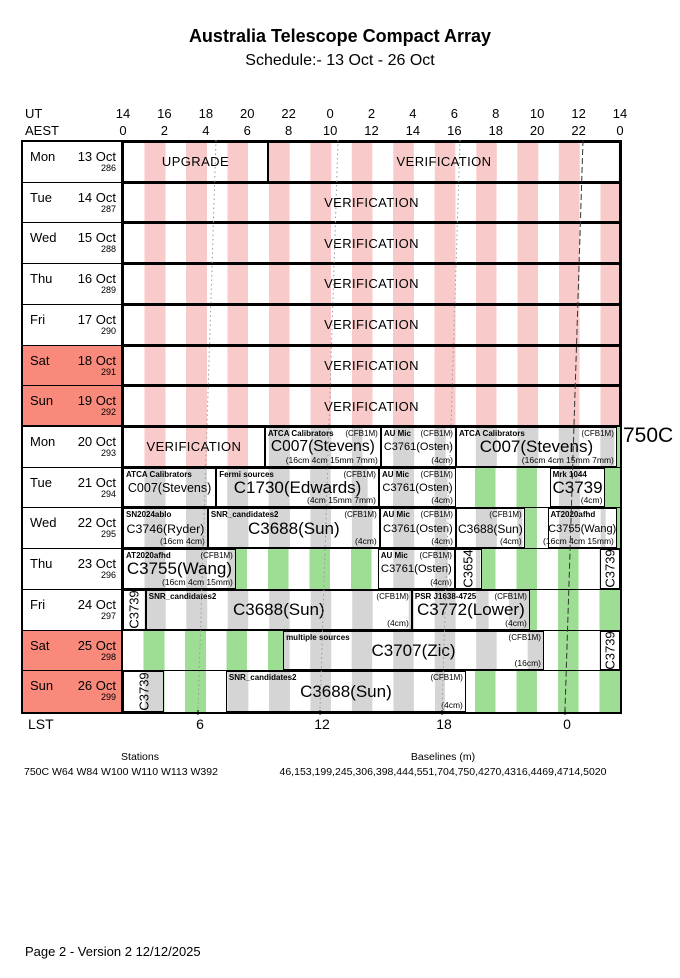  I want to click on aest-tick: 10, so click(330, 130).